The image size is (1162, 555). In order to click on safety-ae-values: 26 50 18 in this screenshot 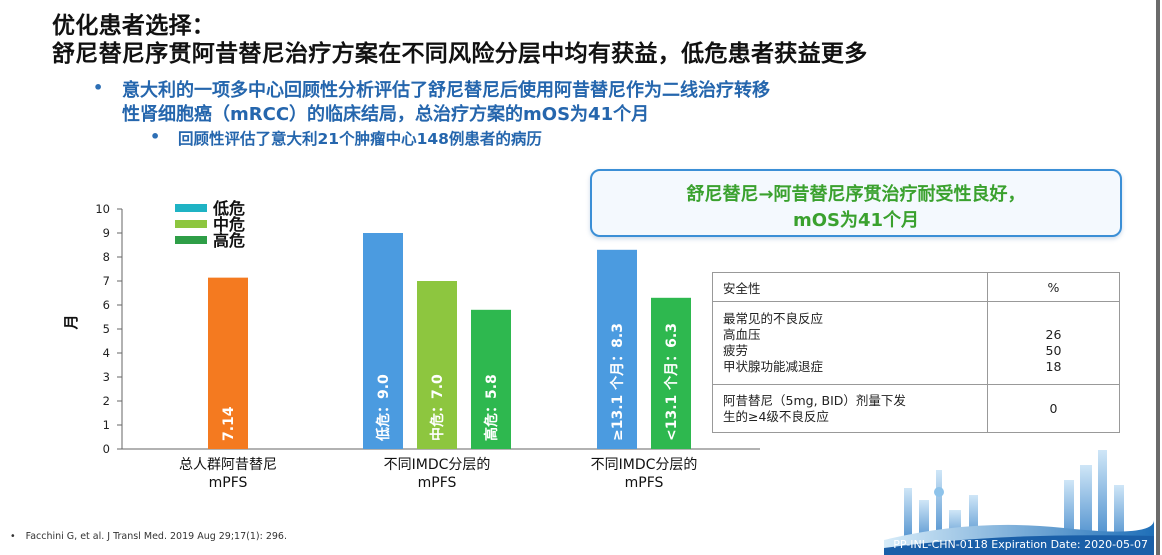, I will do `click(1053, 343)`.